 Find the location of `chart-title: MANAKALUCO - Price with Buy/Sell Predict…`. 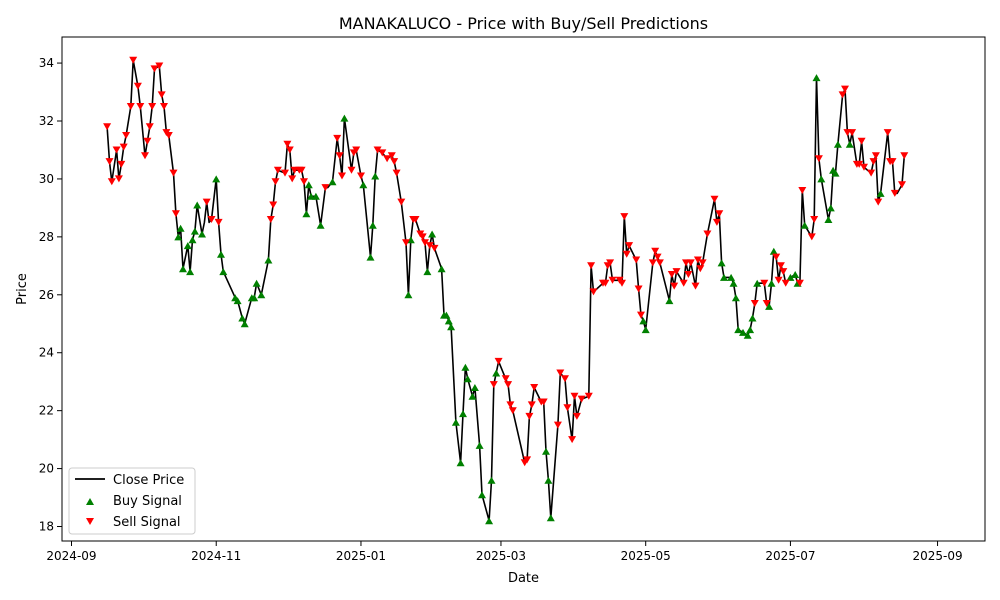

chart-title: MANAKALUCO - Price with Buy/Sell Predict… is located at coordinates (523, 23).